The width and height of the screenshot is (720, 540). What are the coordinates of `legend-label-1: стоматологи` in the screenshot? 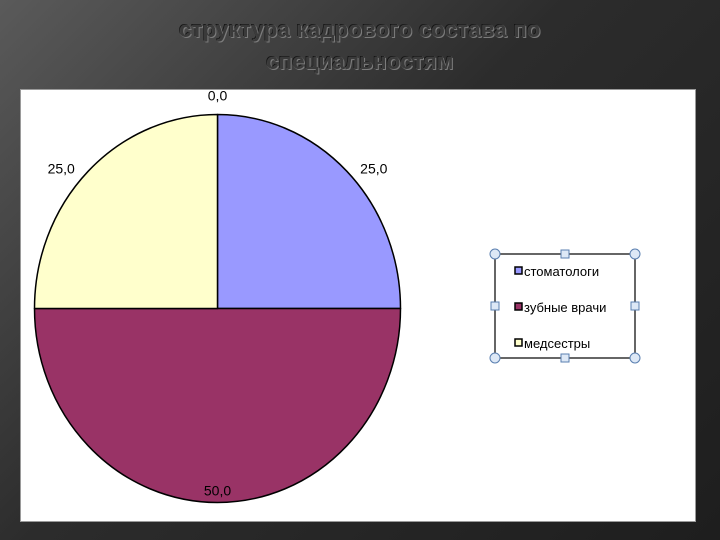 It's located at (561, 271).